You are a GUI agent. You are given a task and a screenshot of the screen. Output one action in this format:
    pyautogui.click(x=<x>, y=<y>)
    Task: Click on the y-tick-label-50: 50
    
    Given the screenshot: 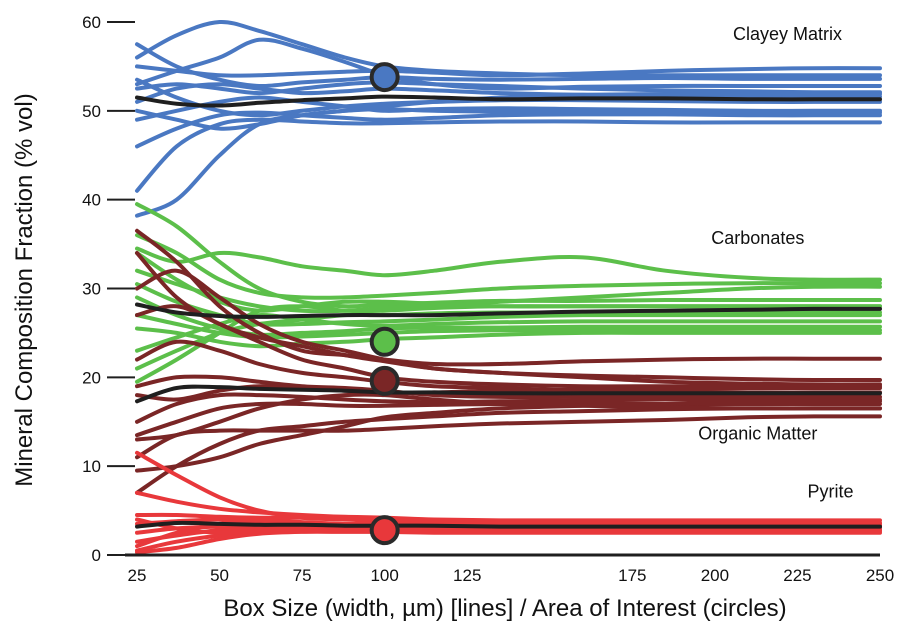 What is the action you would take?
    pyautogui.click(x=91, y=111)
    